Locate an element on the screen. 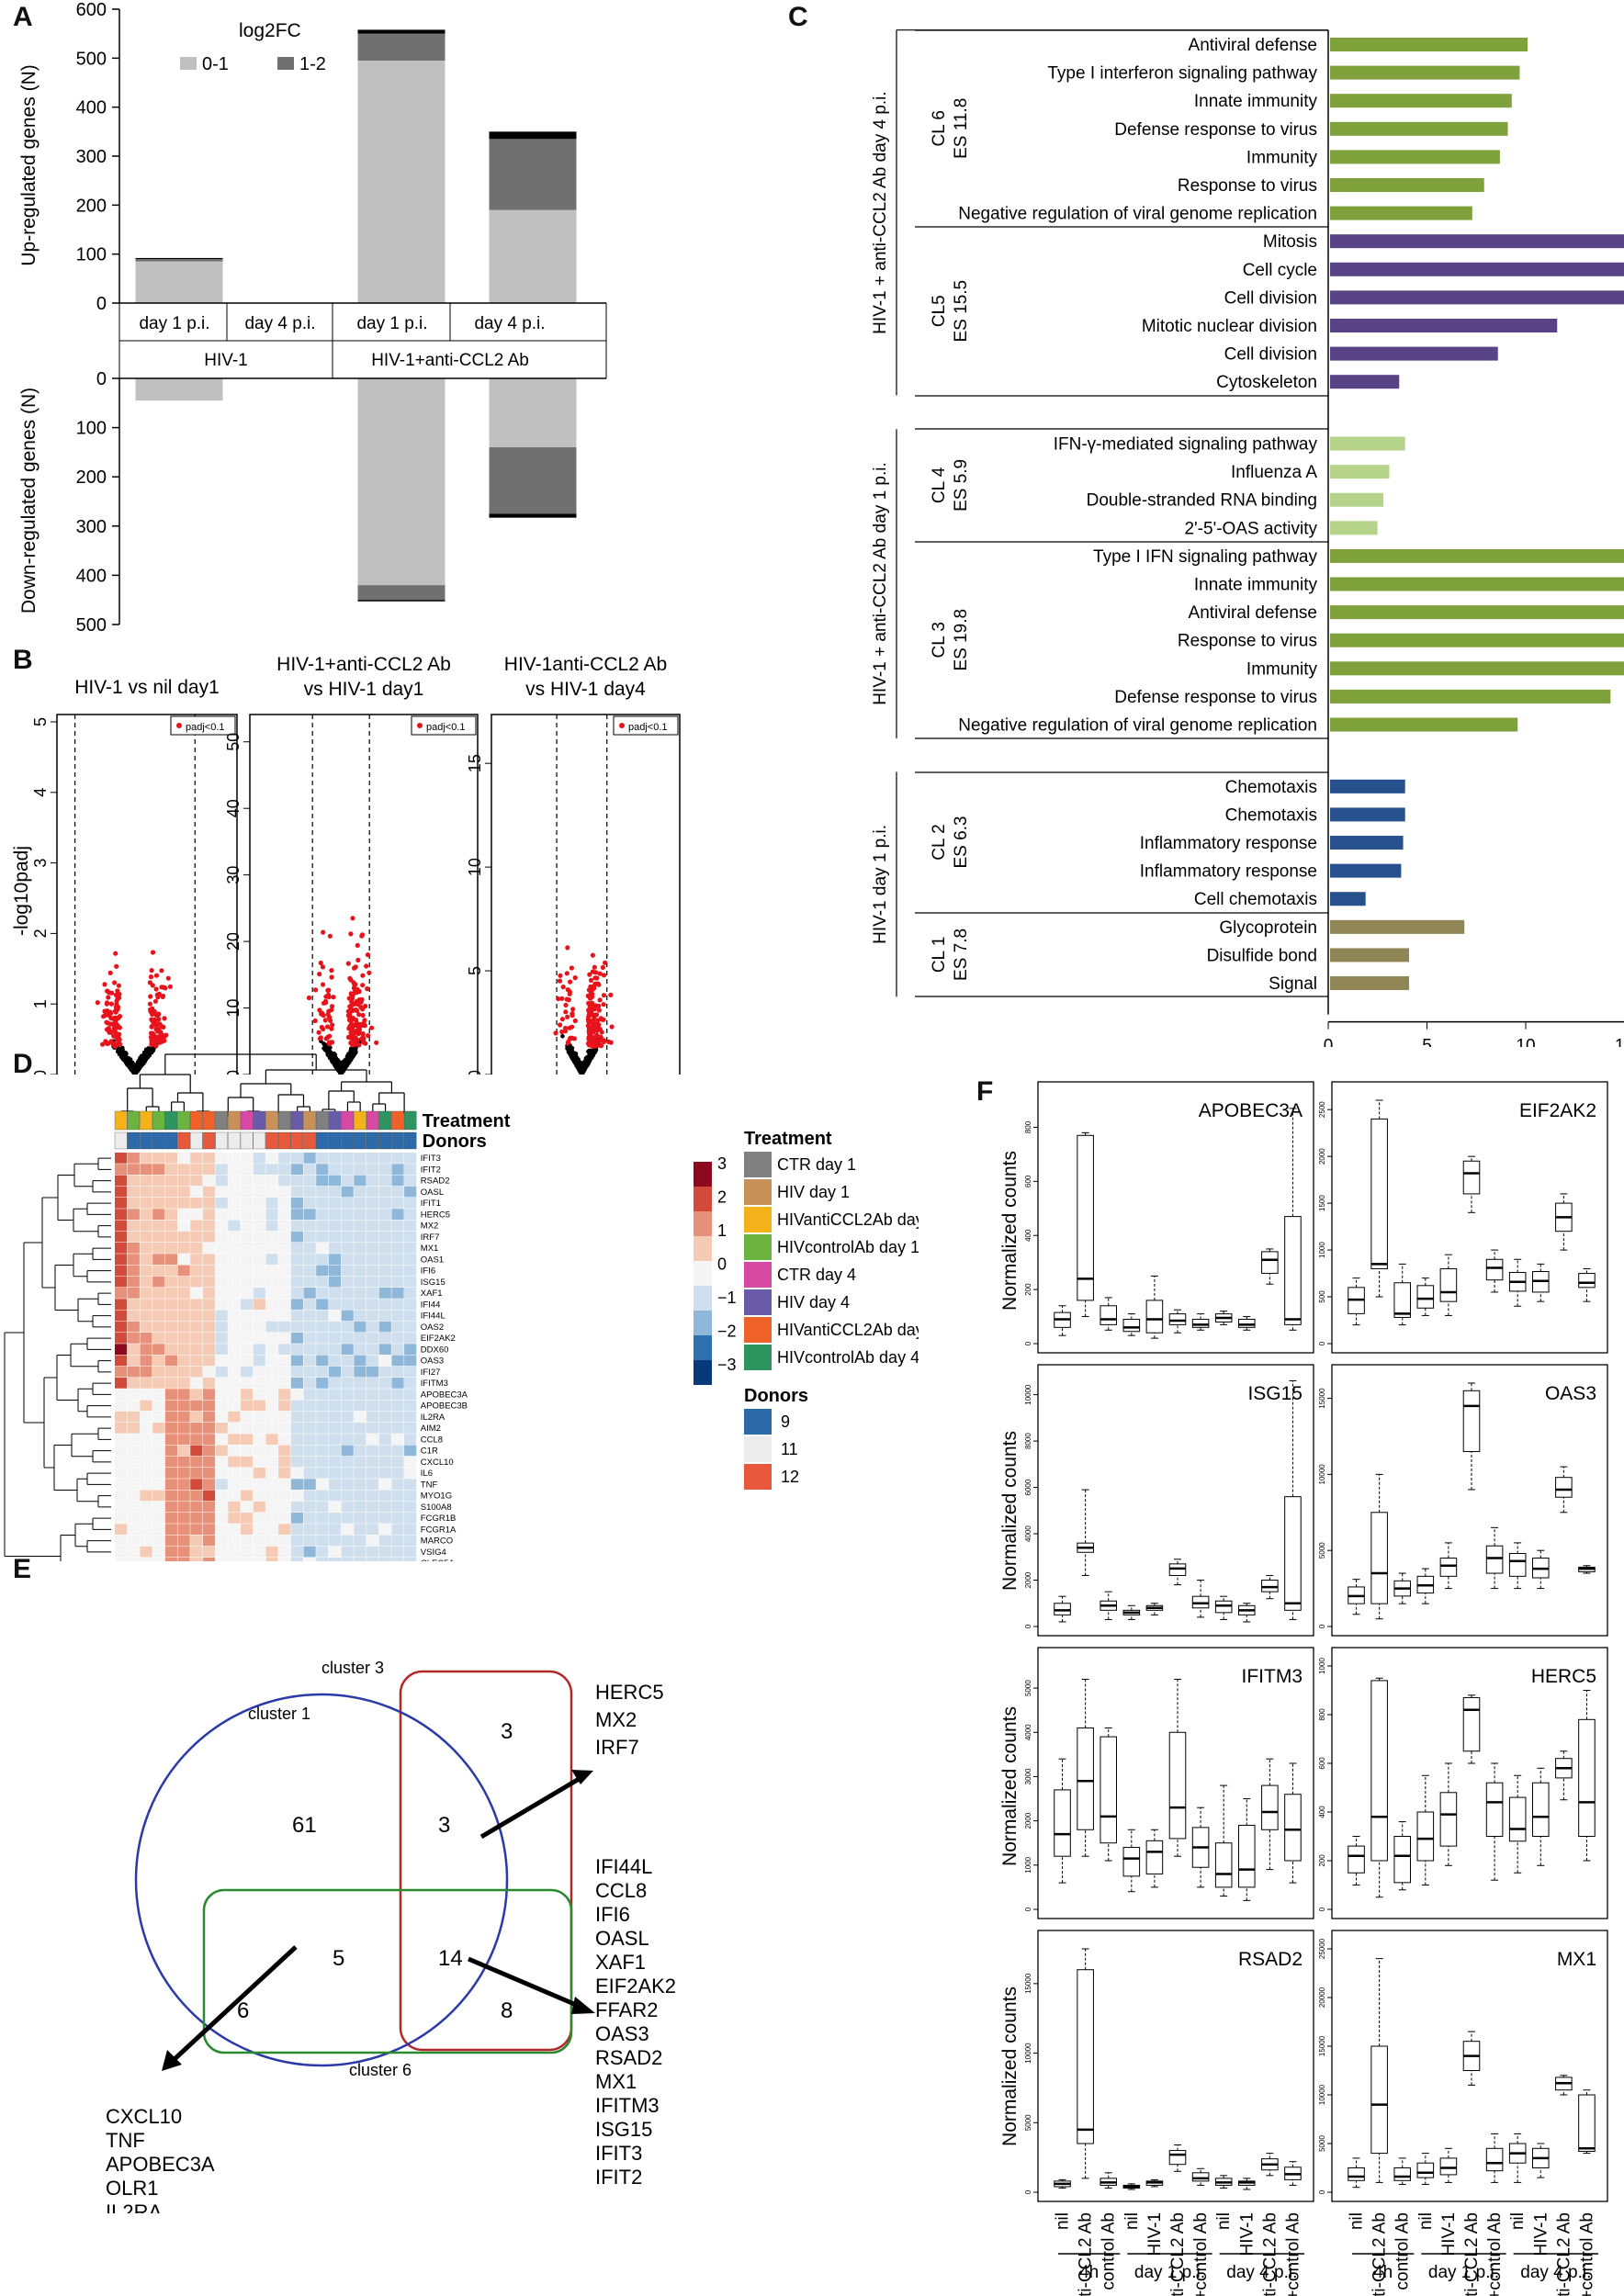  down-bar-segment is located at coordinates (533, 413).